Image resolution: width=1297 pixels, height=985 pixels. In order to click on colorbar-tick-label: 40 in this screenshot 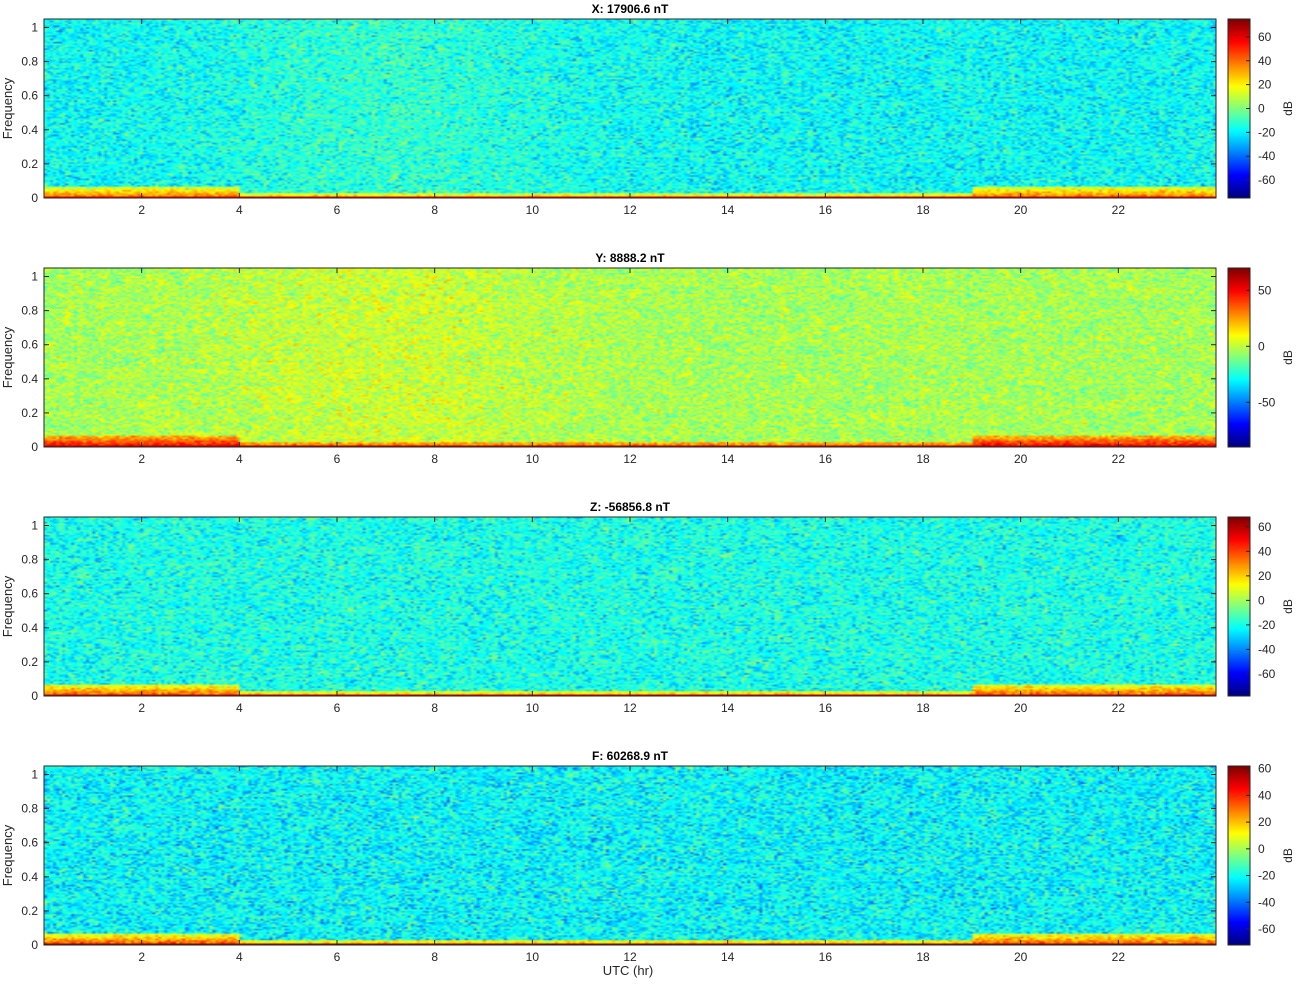, I will do `click(1265, 551)`.